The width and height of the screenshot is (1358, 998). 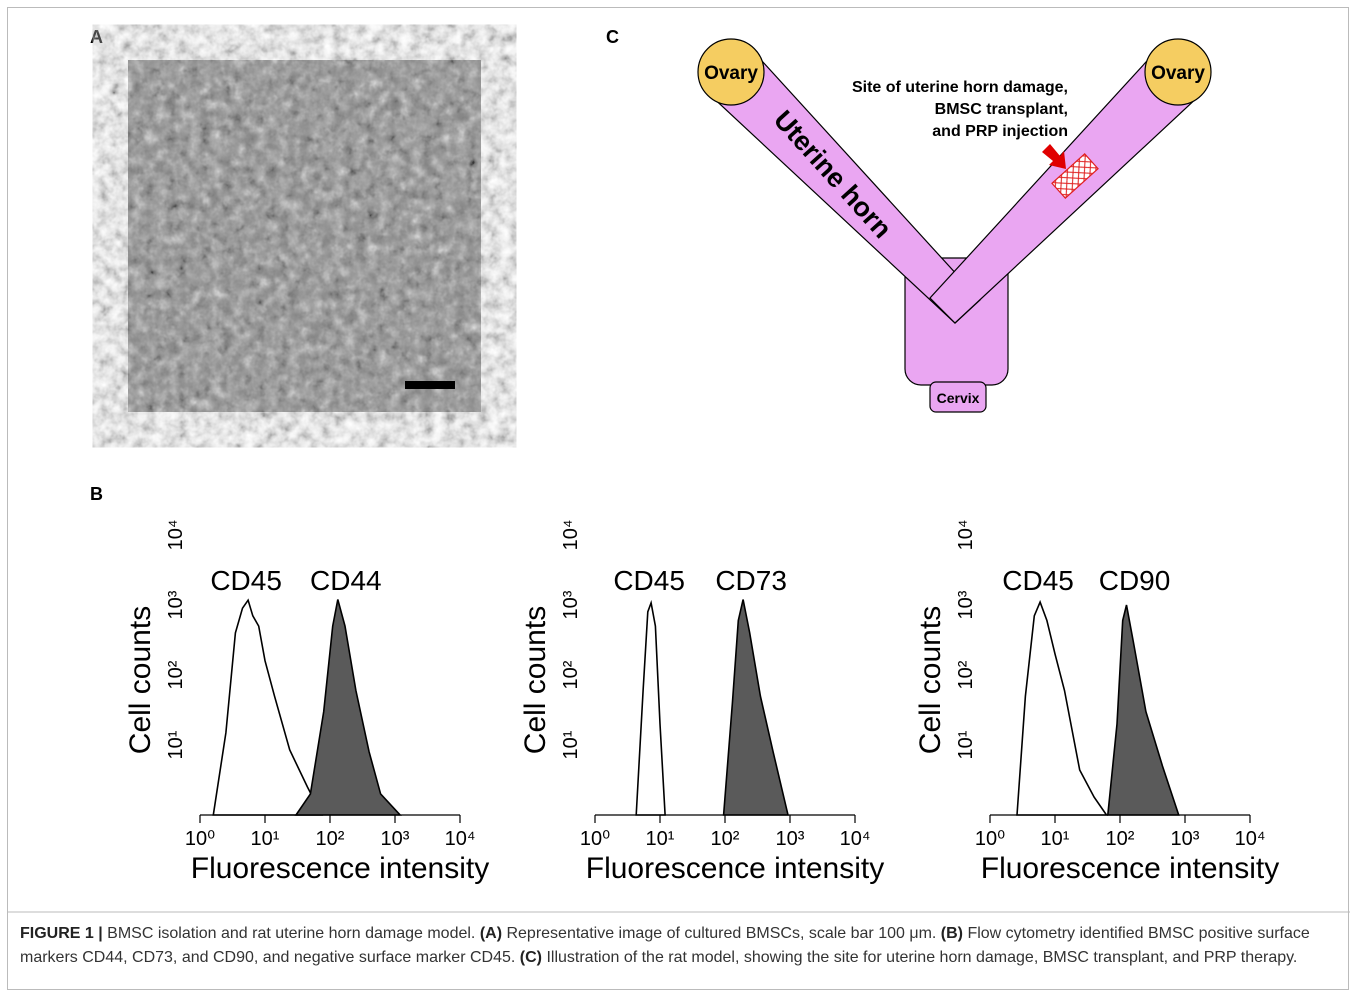 I want to click on damage-site, so click(x=1075, y=176).